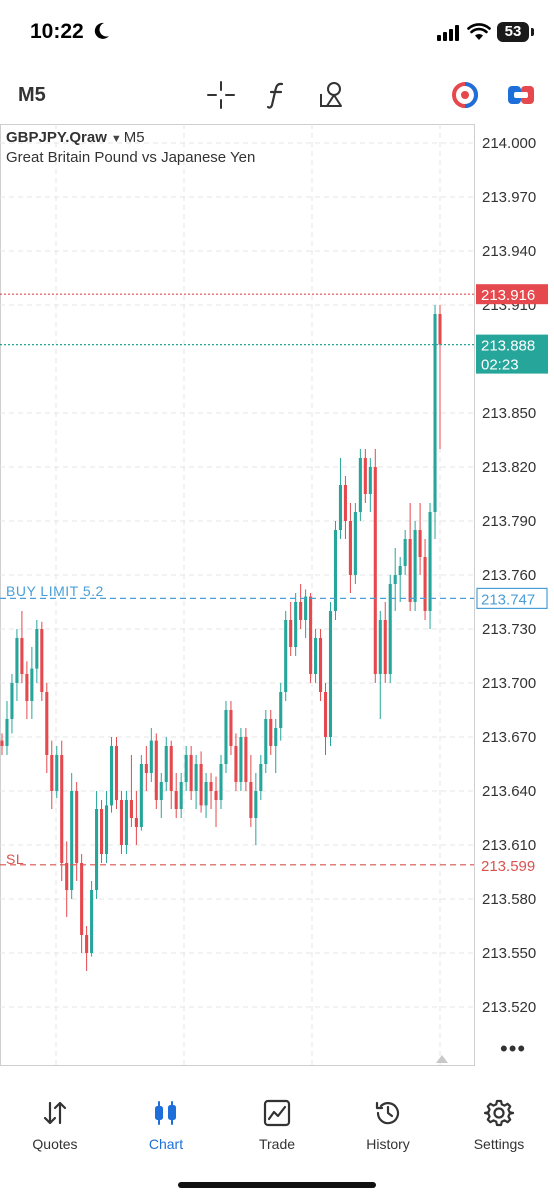 This screenshot has width=554, height=1199. Describe the element at coordinates (513, 1048) in the screenshot. I see `more-options-icon: •••` at that location.